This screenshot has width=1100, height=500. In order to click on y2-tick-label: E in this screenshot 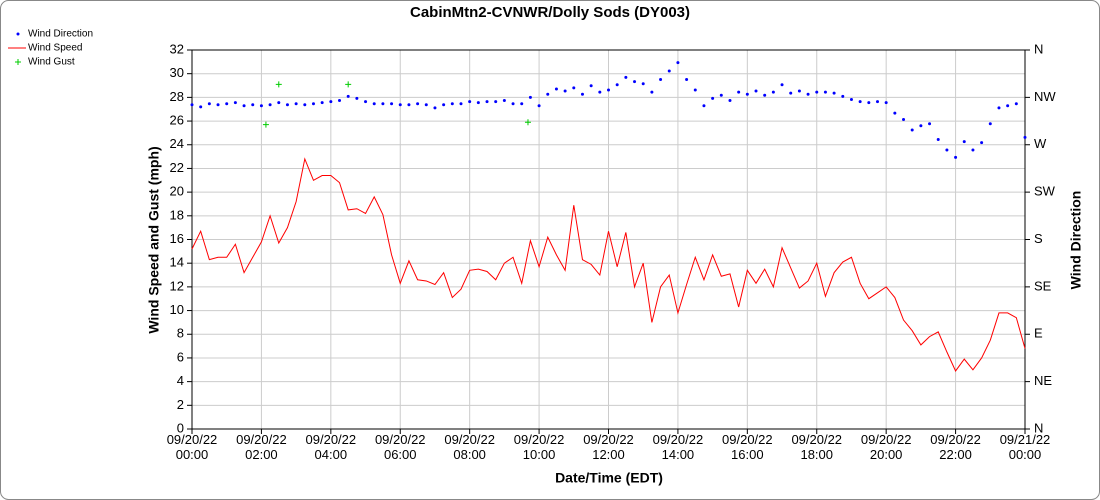, I will do `click(1038, 333)`.